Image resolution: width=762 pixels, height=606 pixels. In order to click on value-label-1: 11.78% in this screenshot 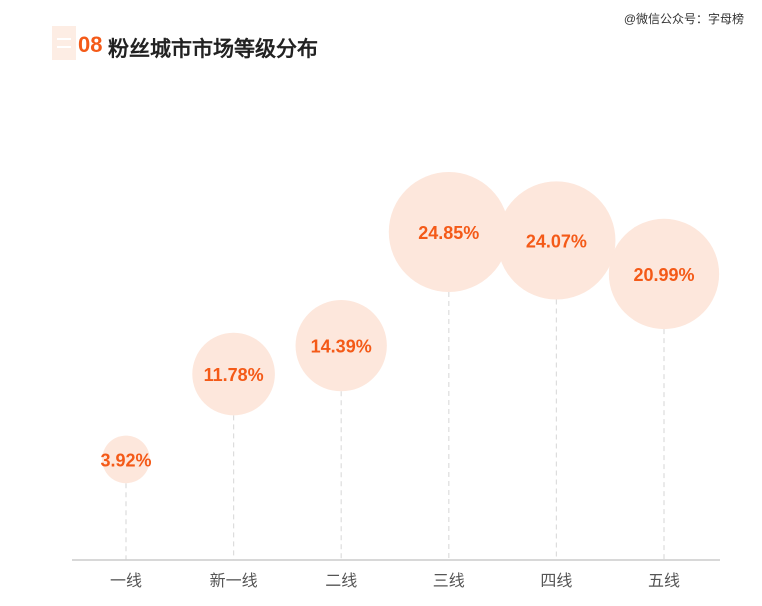, I will do `click(234, 375)`.